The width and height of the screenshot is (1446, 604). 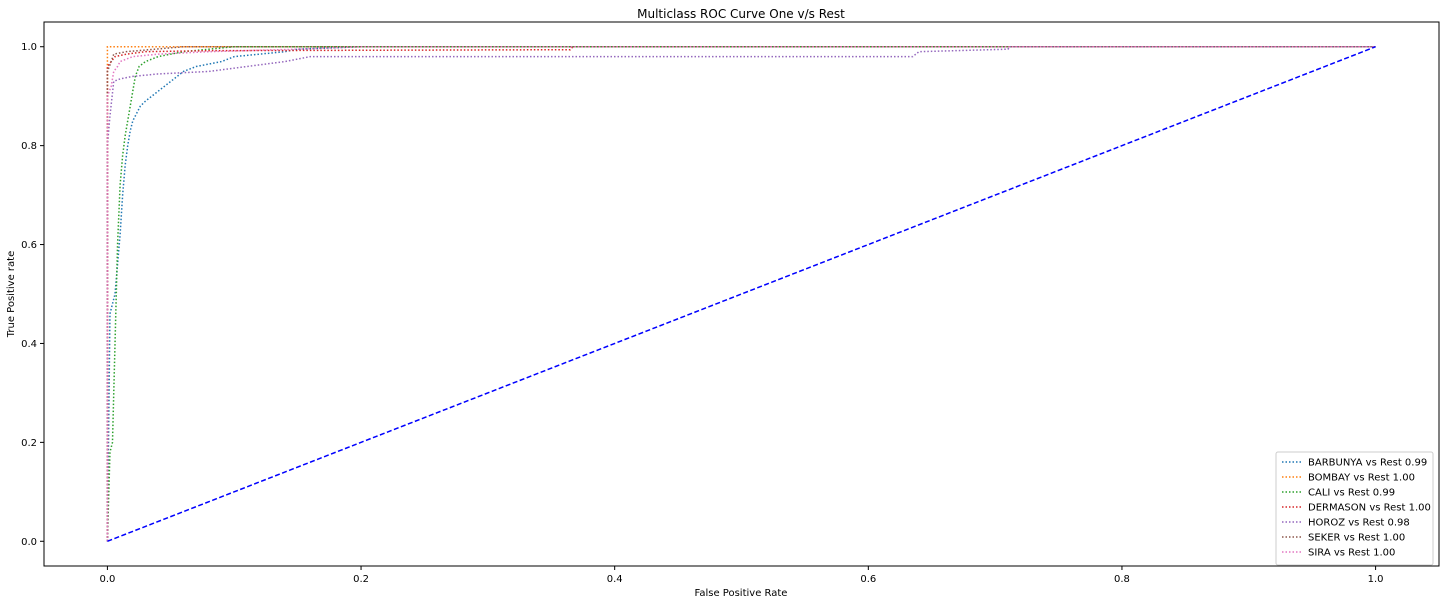 I want to click on legend-entry: CALI vs Rest 0.99, so click(x=1351, y=493).